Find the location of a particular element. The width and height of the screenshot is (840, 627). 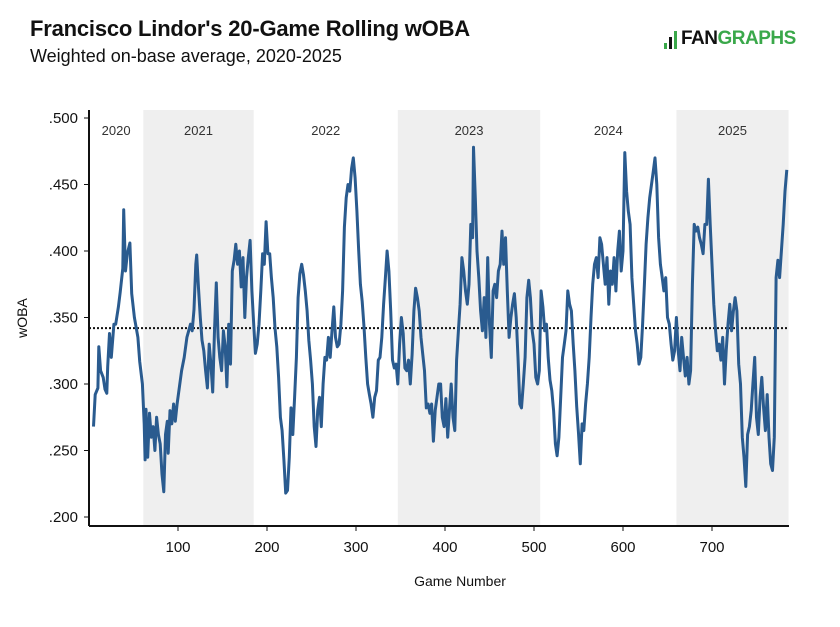

y-tick-label: .500 is located at coordinates (63, 118).